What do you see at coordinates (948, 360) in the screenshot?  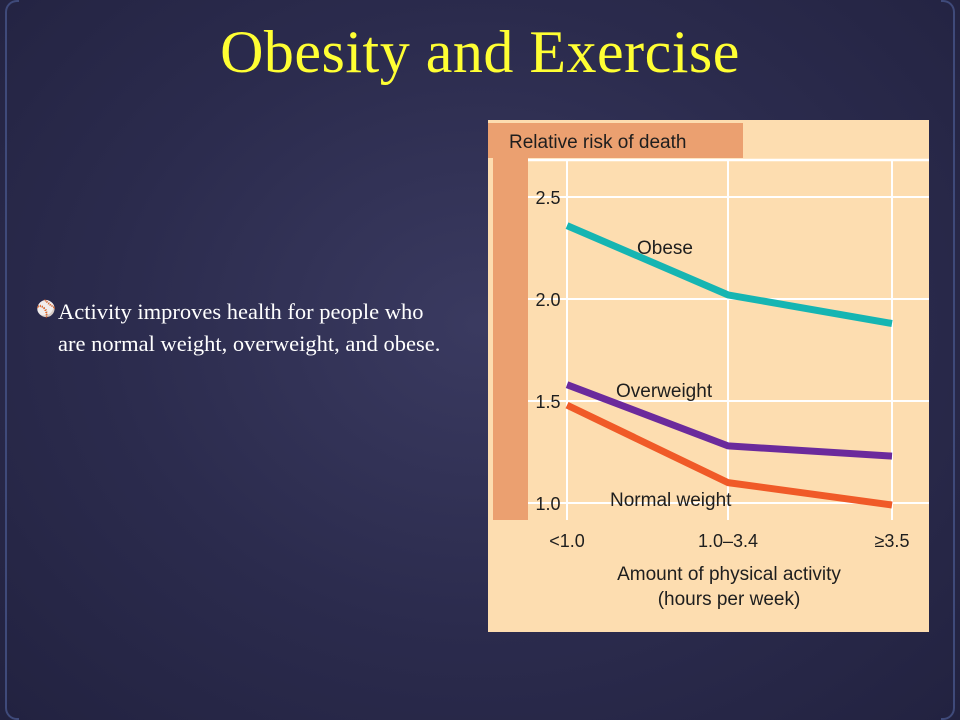 I see `right-brace-decoration` at bounding box center [948, 360].